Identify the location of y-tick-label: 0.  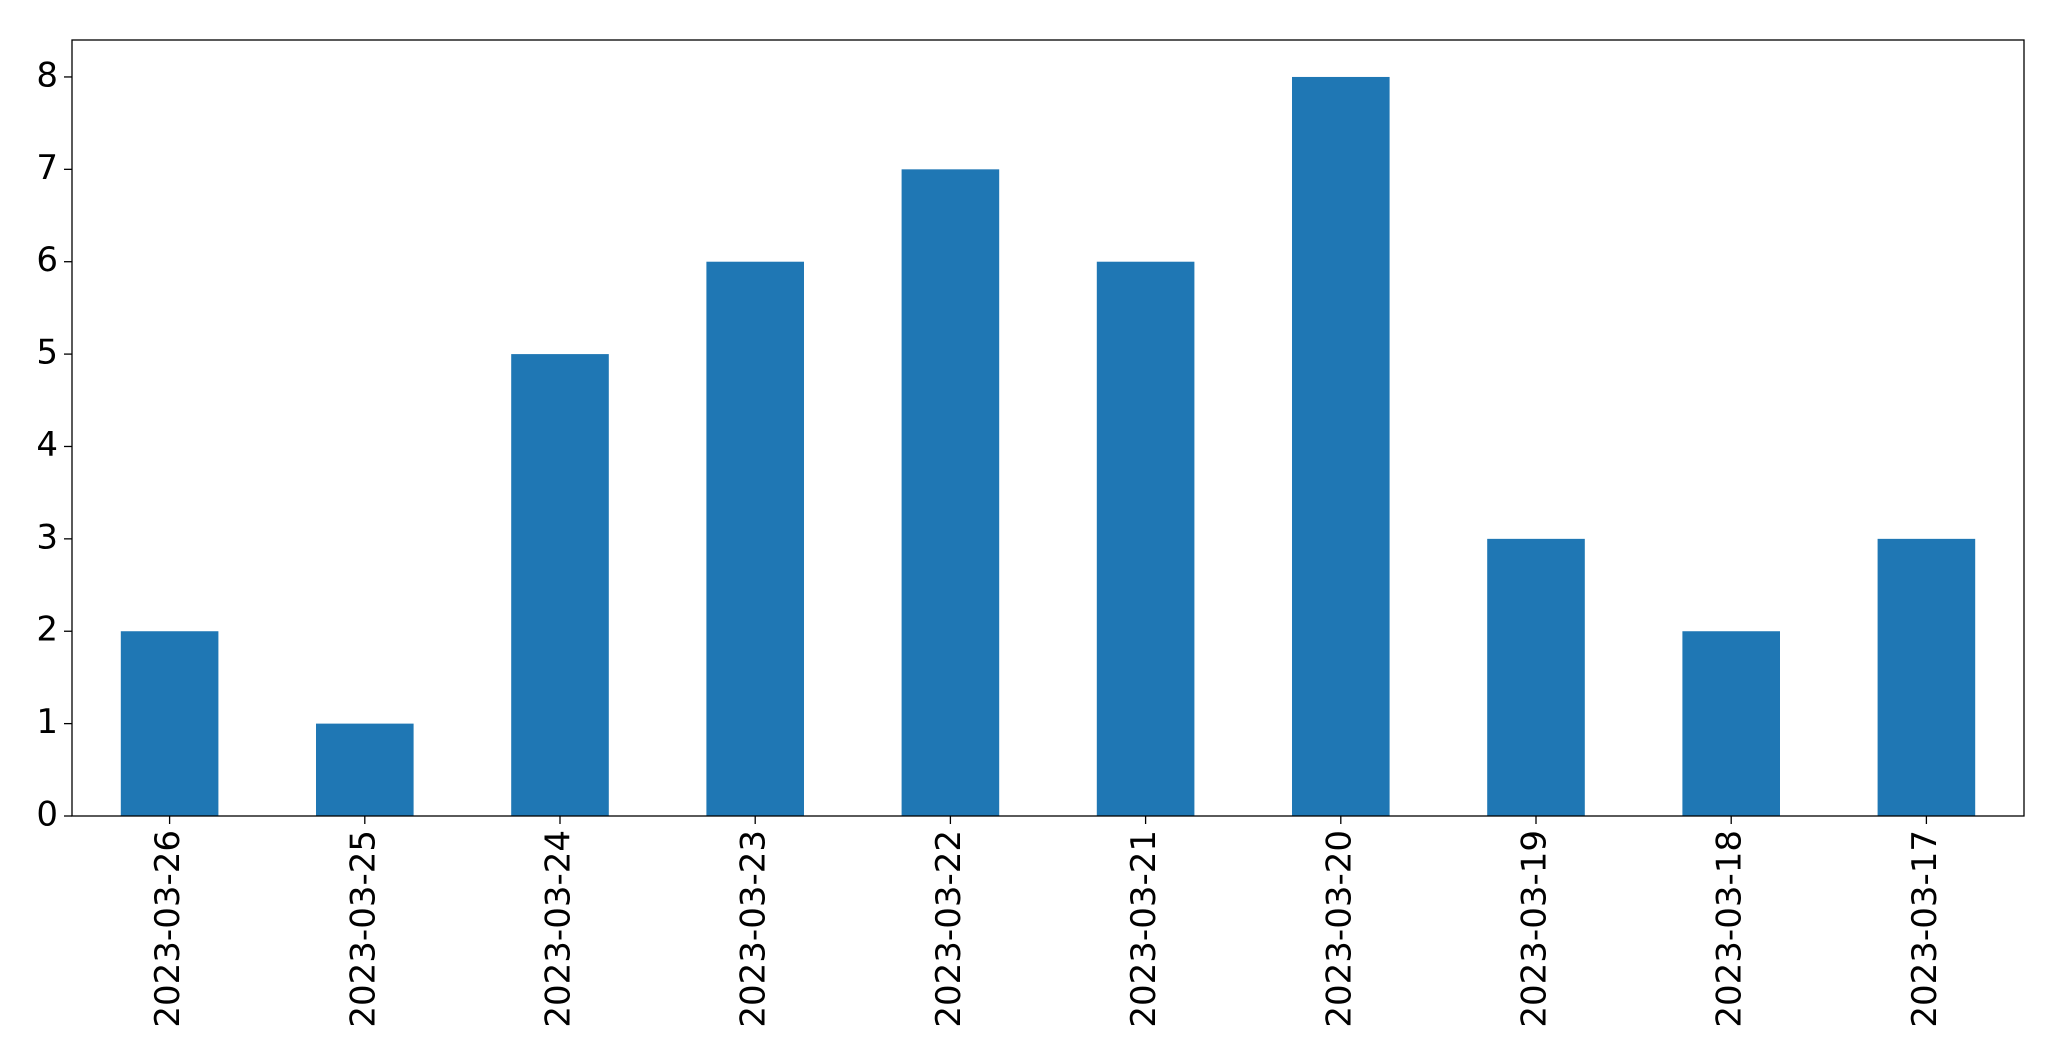
(47, 815).